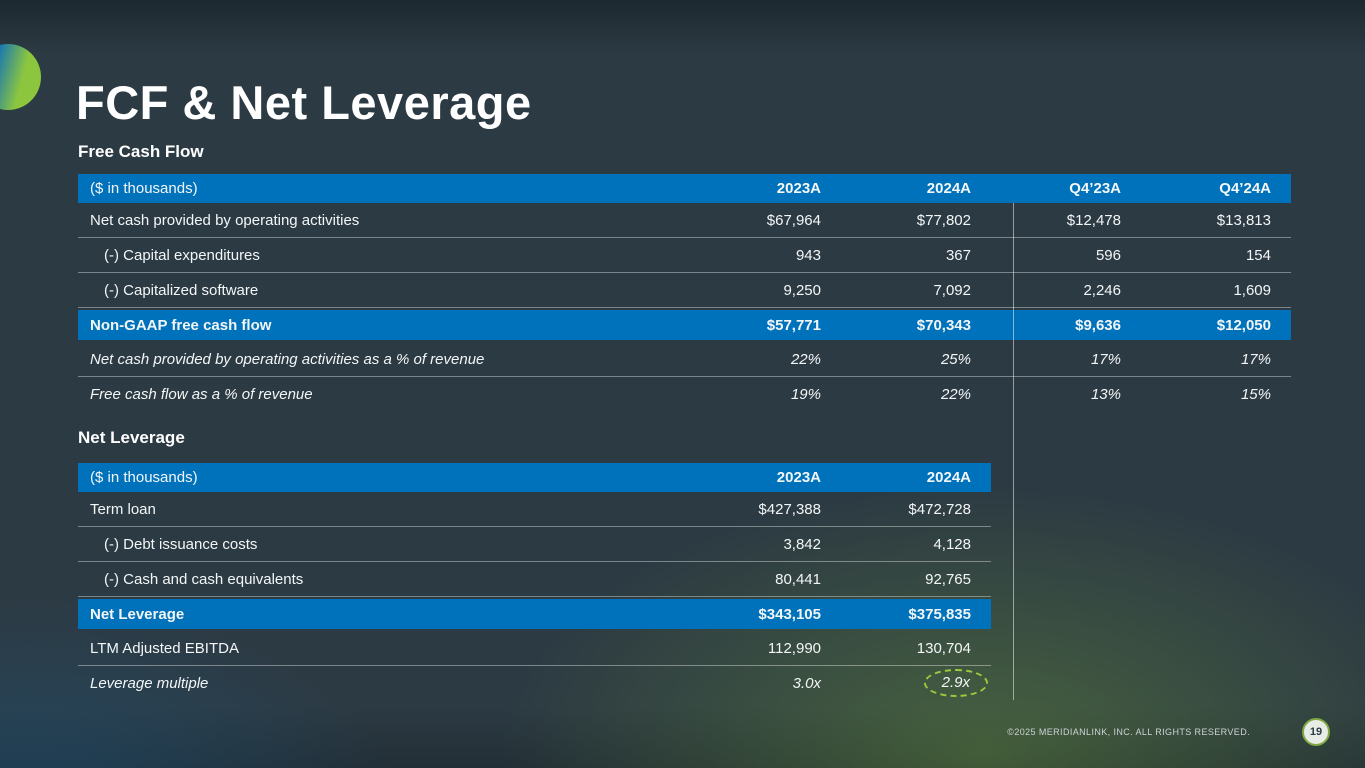  Describe the element at coordinates (955, 683) in the screenshot. I see `highlight-ellipse: 2.9x` at that location.